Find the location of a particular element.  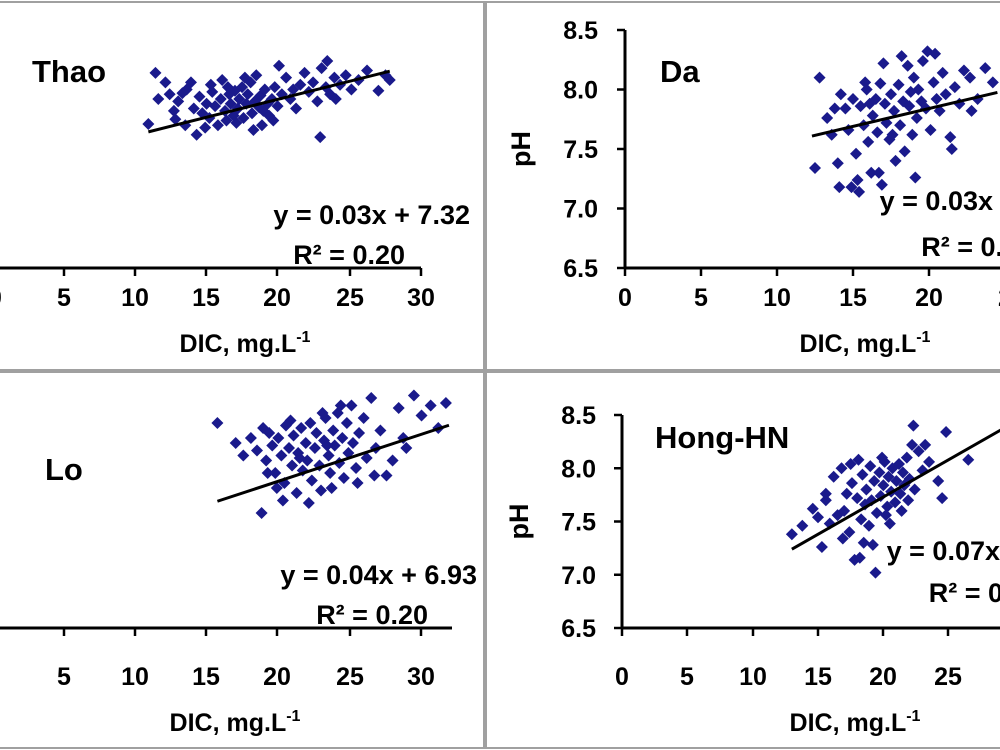

station-title: Lo is located at coordinates (64, 469).